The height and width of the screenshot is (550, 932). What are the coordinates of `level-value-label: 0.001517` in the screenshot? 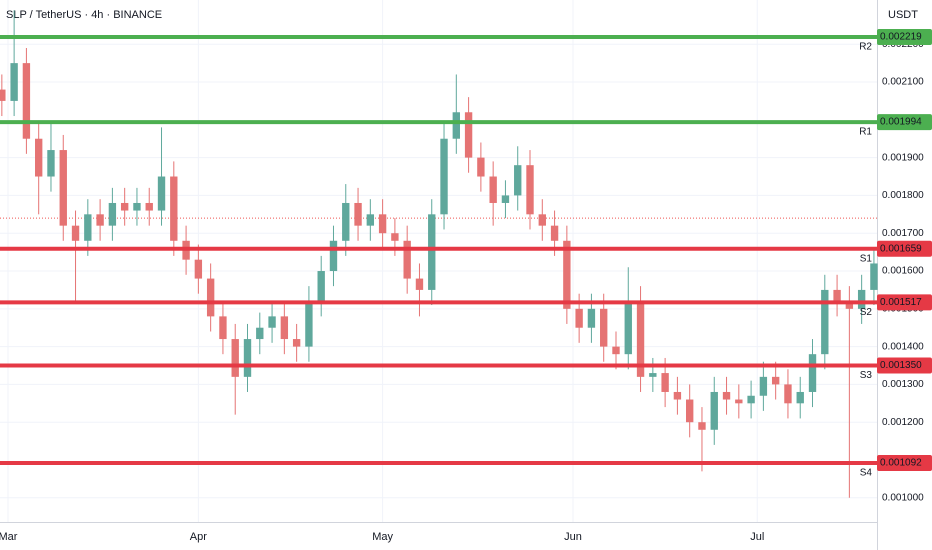 It's located at (901, 302).